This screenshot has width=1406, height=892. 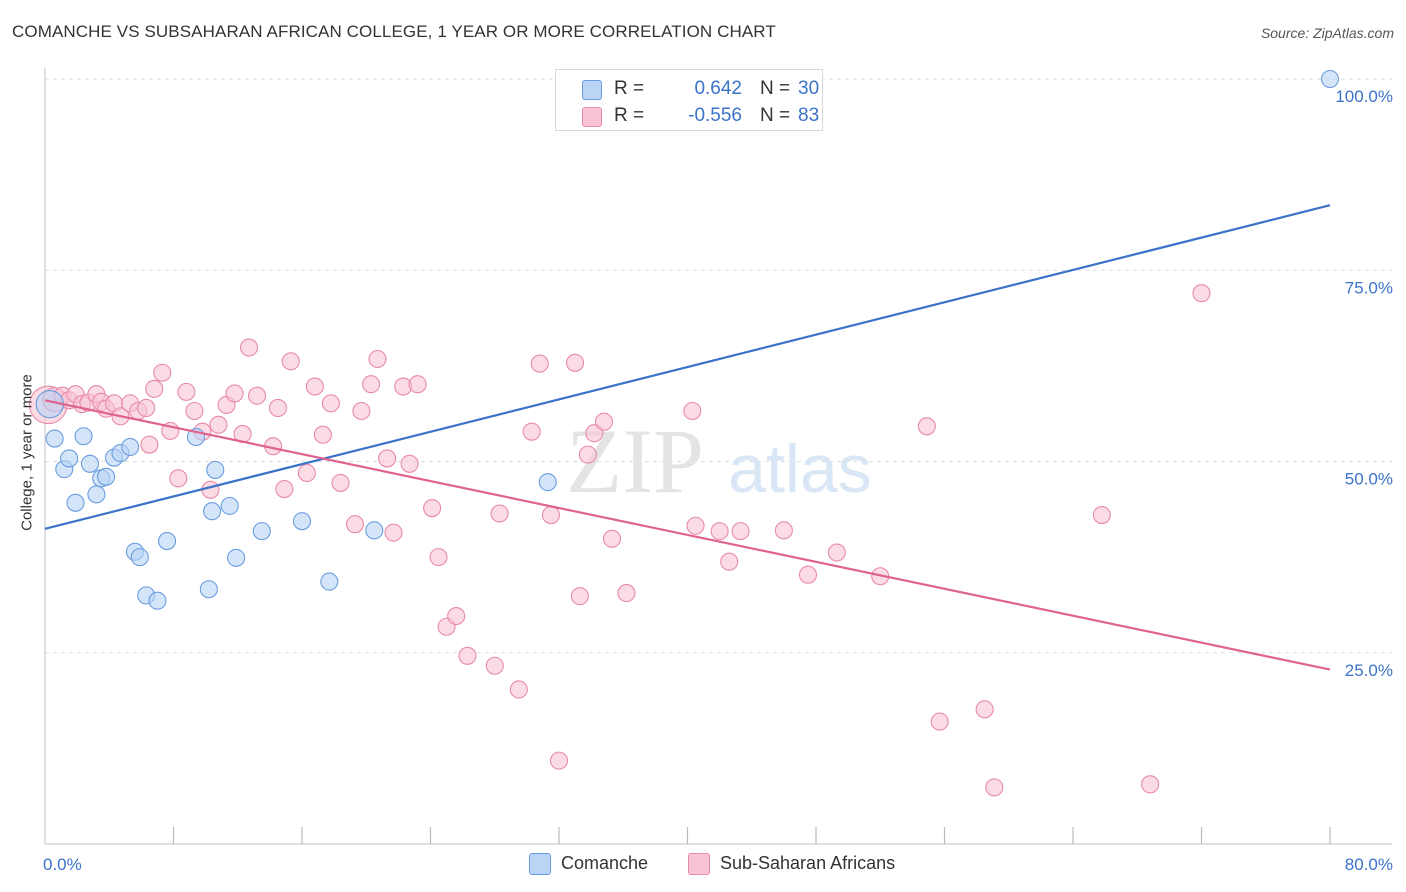 I want to click on correlation-legend: R = 0.642 N = 30 R = -0.556 N = 83, so click(x=689, y=100).